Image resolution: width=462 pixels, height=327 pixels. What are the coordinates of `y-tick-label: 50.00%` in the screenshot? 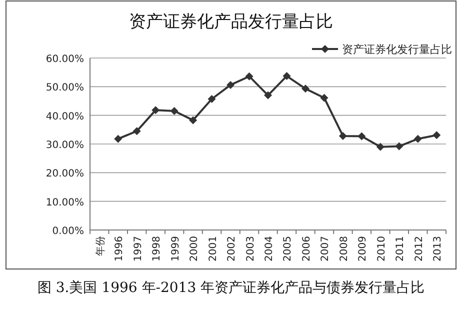 It's located at (65, 88).